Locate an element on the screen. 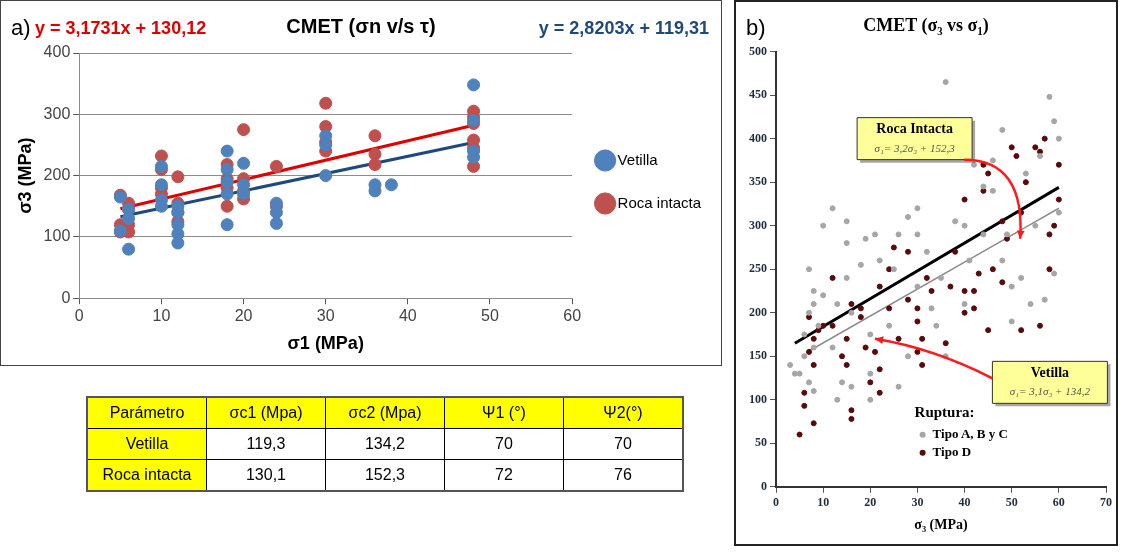 This screenshot has height=552, width=1130. text: 72 is located at coordinates (504, 475).